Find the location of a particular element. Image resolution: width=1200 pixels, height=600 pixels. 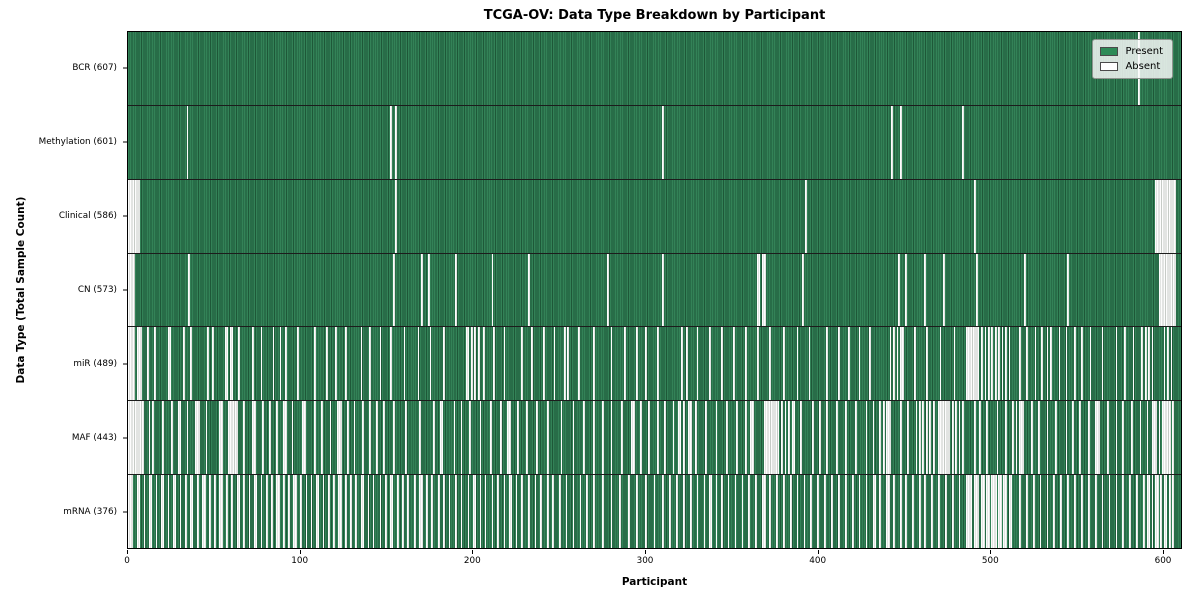

legend: Present Absent is located at coordinates (1132, 59).